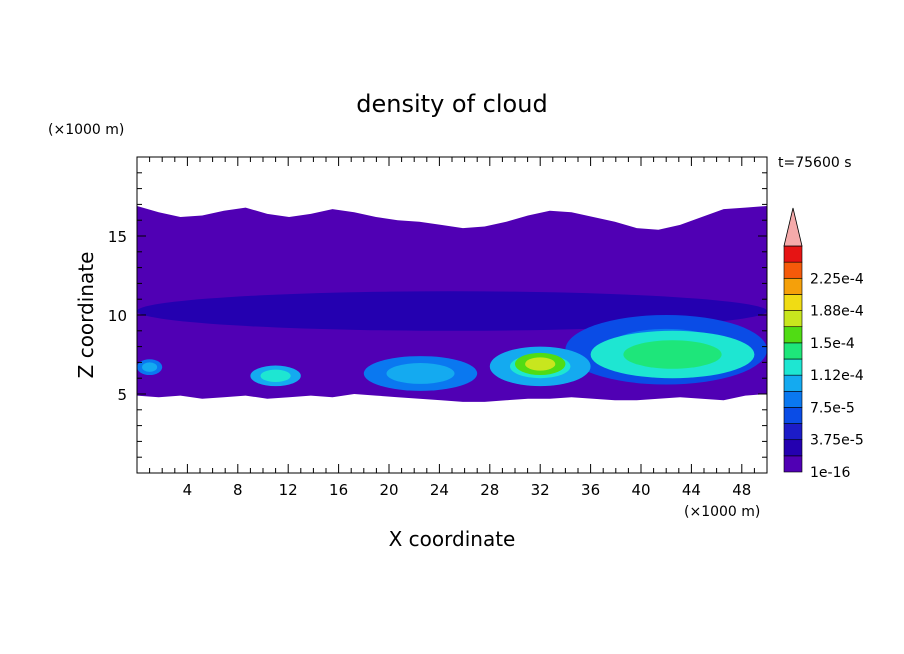  I want to click on x-tick-label: 40, so click(640, 490).